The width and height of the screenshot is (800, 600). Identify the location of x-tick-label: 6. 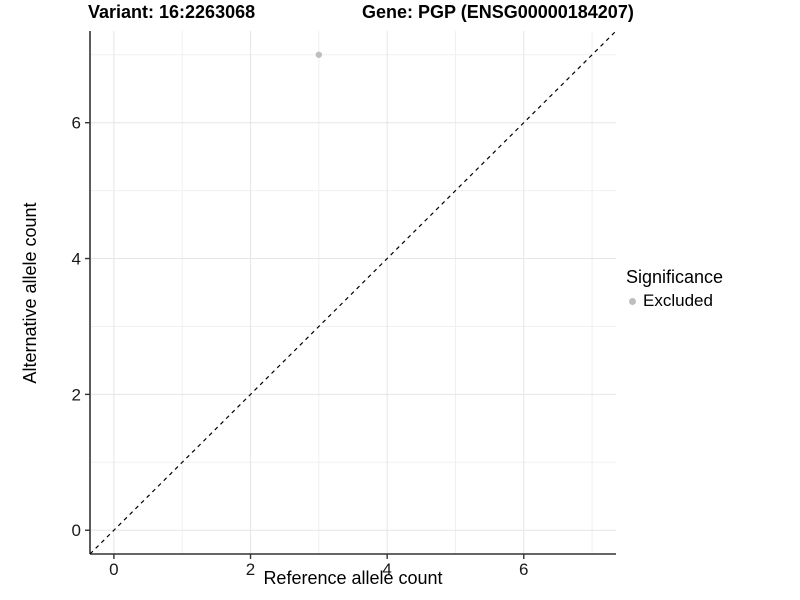
(523, 569).